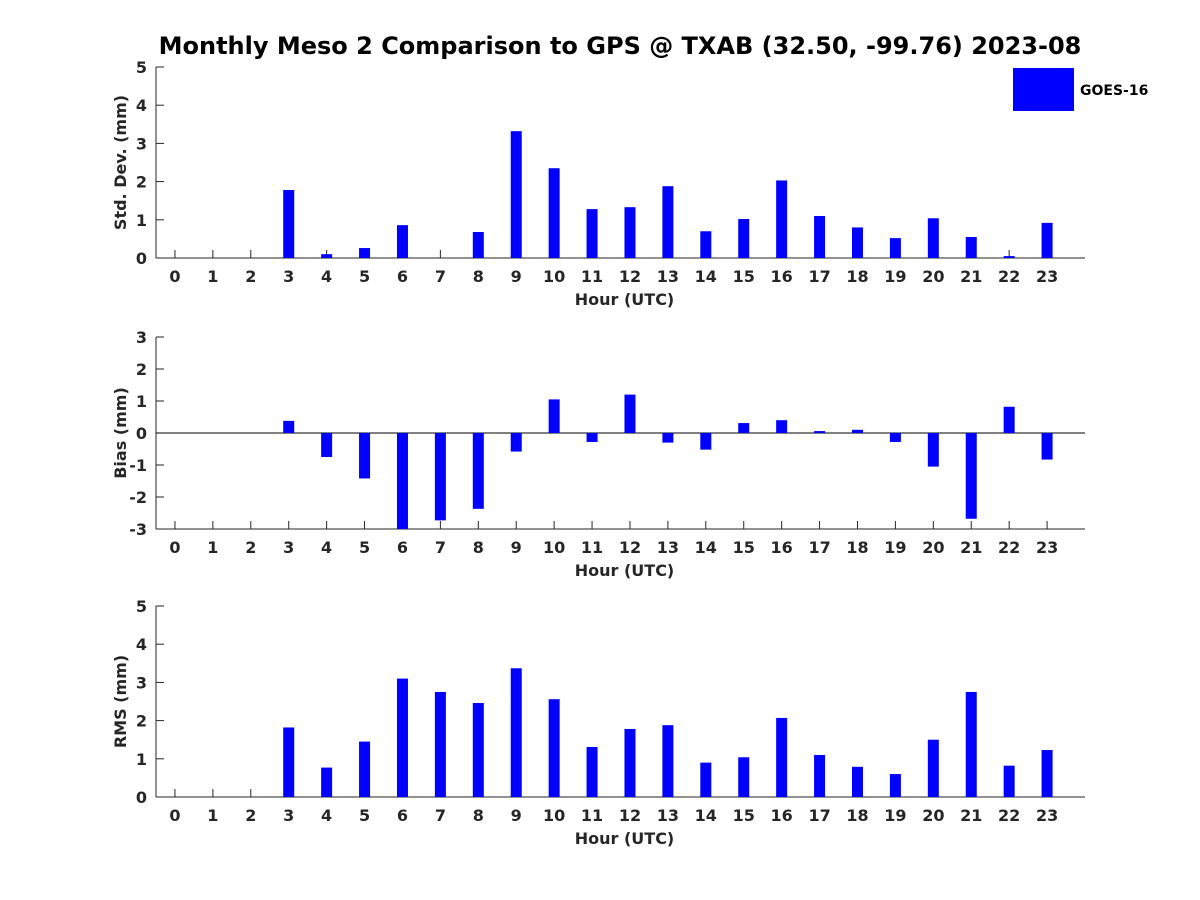 The height and width of the screenshot is (900, 1200). Describe the element at coordinates (668, 276) in the screenshot. I see `x-tick-label: 13` at that location.